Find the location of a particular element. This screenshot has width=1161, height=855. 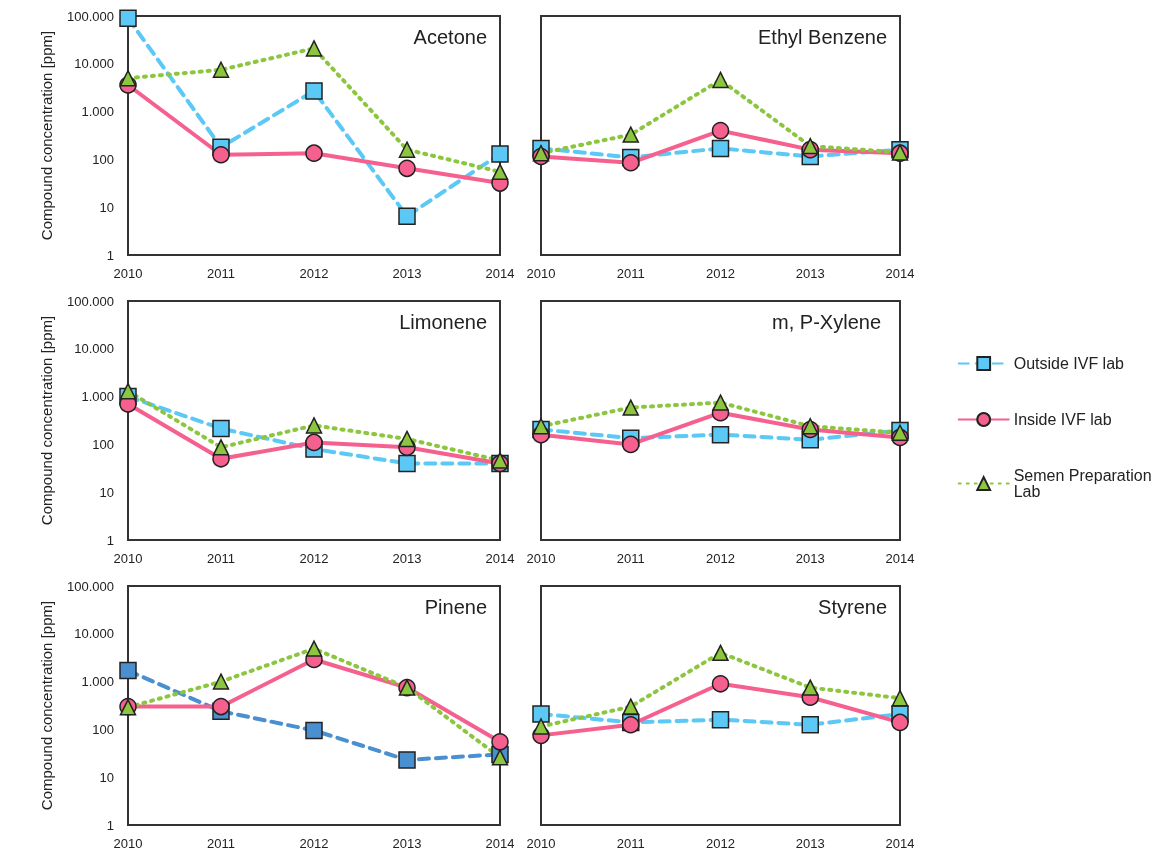

text: Limonene is located at coordinates (443, 322).